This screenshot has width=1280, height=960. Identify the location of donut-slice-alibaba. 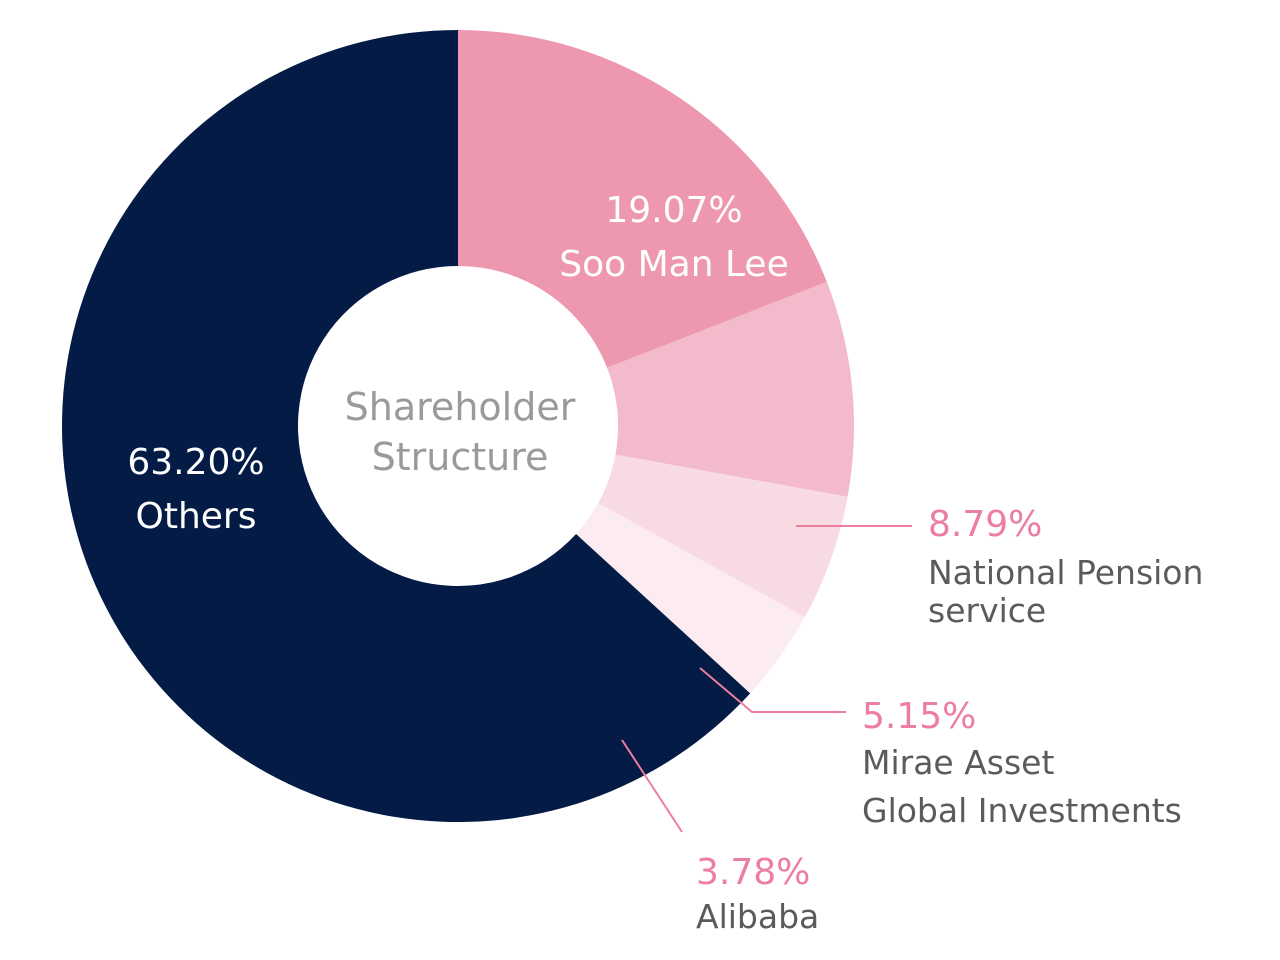
(690, 598).